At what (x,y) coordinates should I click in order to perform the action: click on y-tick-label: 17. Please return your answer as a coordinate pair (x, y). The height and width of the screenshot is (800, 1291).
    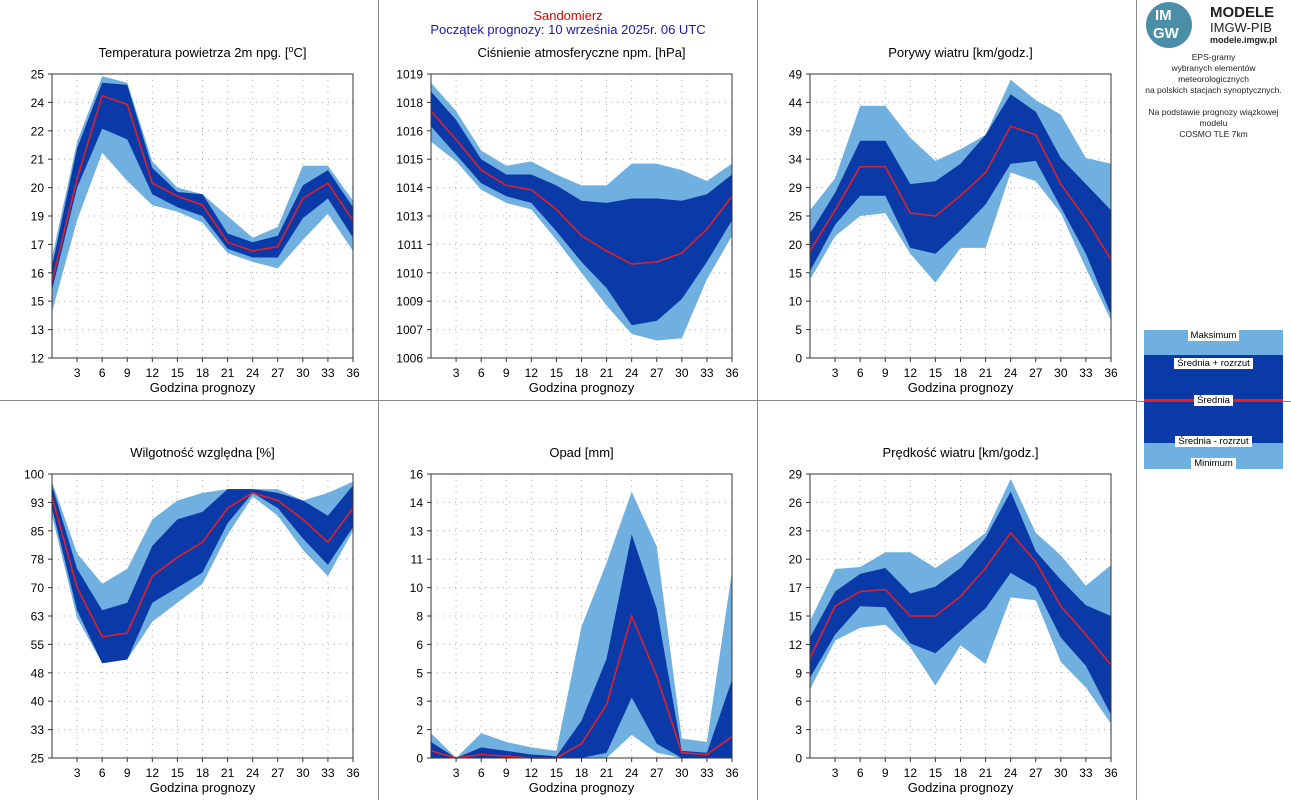
    Looking at the image, I should click on (796, 588).